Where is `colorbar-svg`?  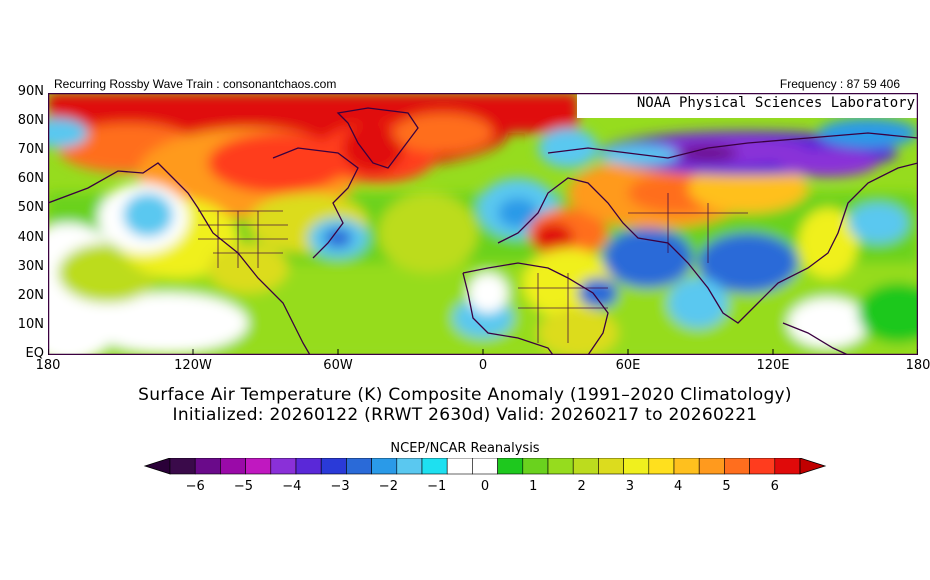 colorbar-svg is located at coordinates (485, 466).